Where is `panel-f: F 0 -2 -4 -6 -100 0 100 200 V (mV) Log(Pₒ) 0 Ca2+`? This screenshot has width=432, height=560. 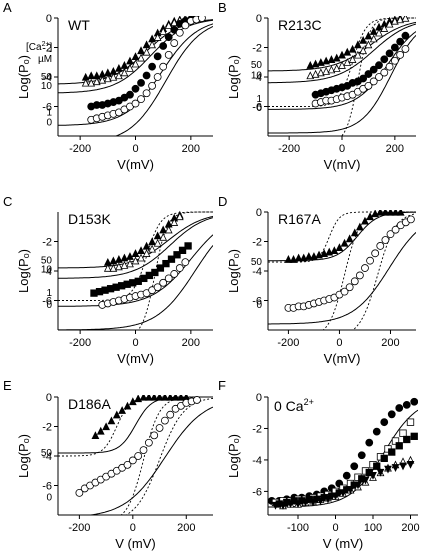
panel-f: F 0 -2 -4 -6 -100 0 100 200 V (mV) Log(Pₒ) 0 Ca2+ is located at coordinates (319, 464).